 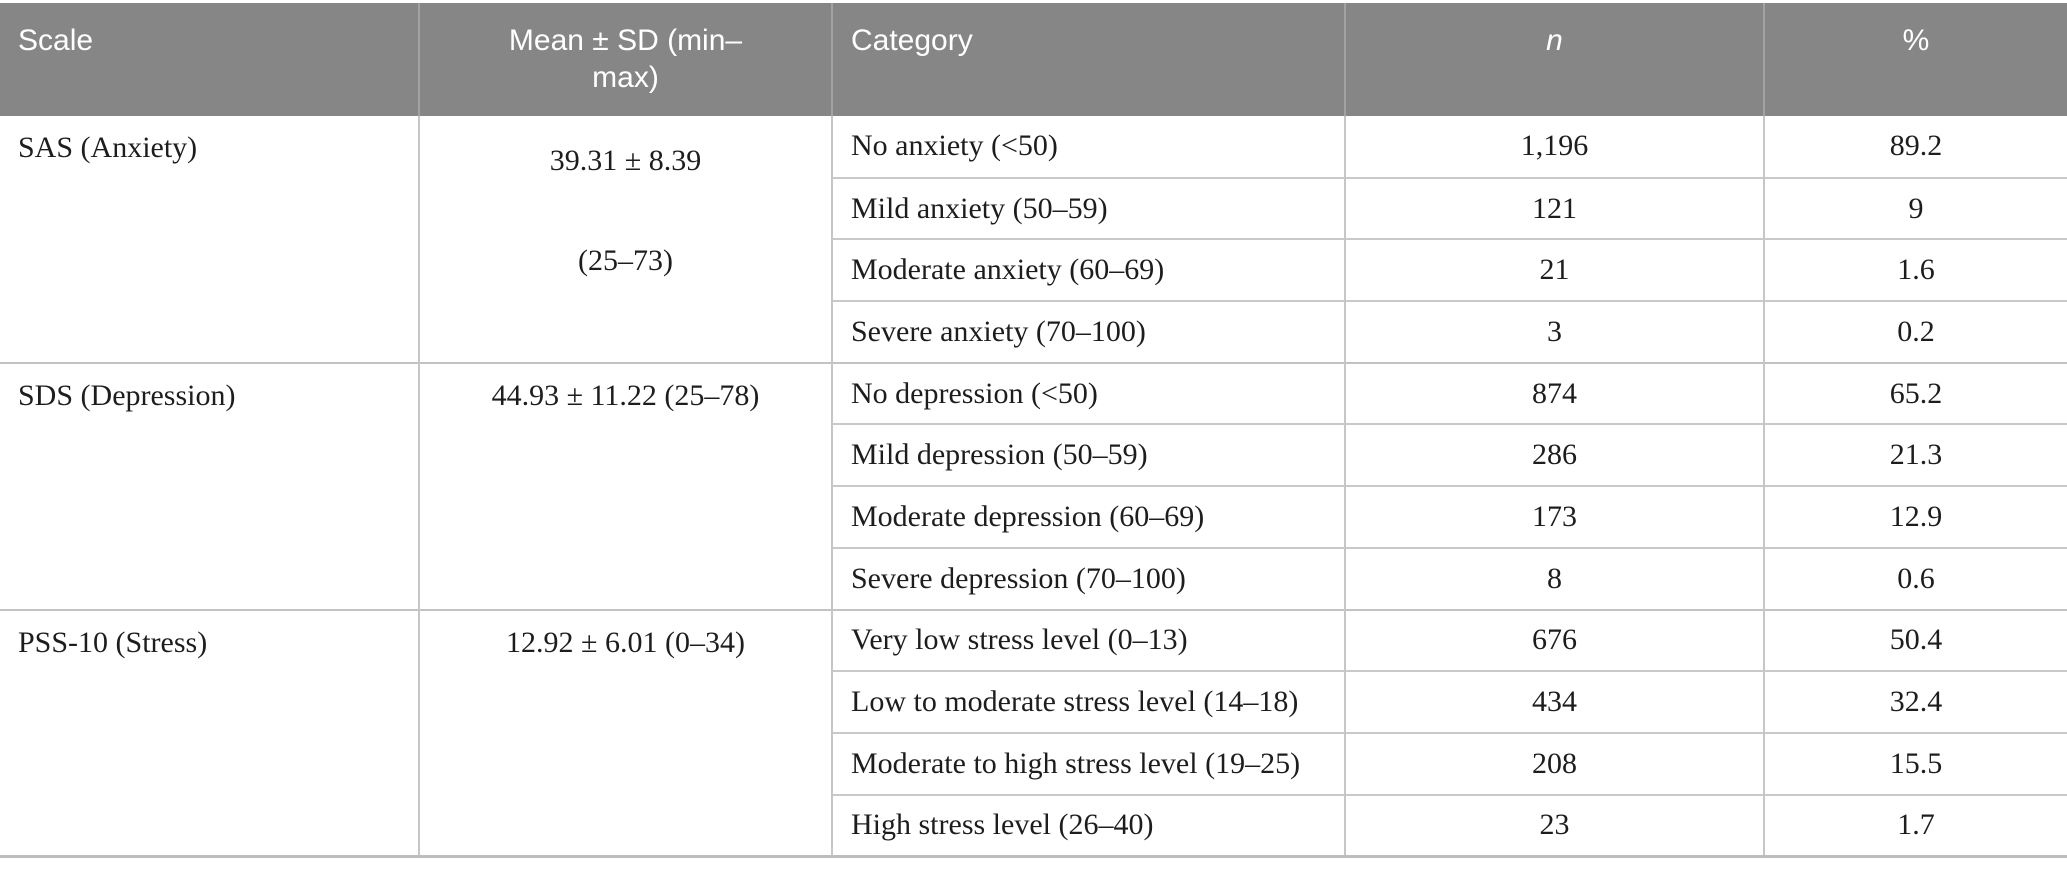 What do you see at coordinates (1915, 825) in the screenshot?
I see `percent-cell: 1.7` at bounding box center [1915, 825].